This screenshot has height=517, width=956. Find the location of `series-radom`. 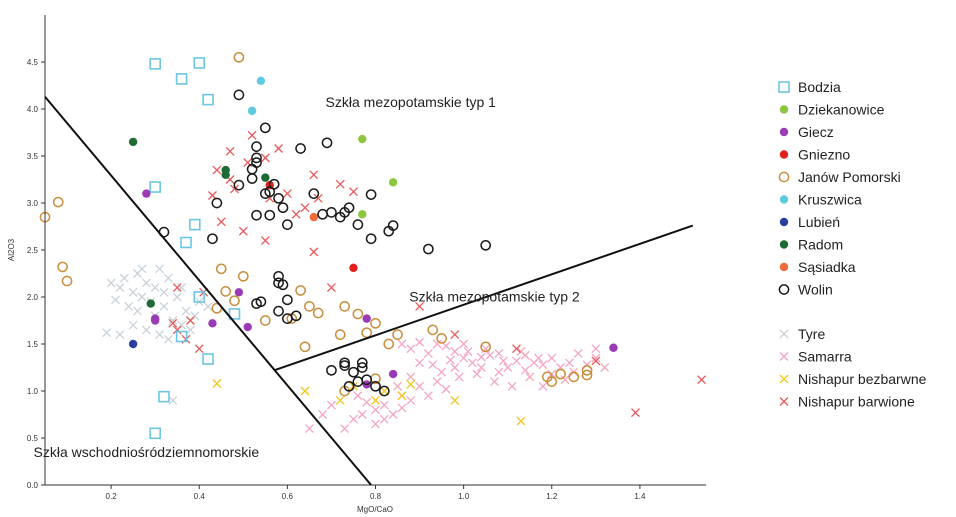

series-radom is located at coordinates (199, 222).